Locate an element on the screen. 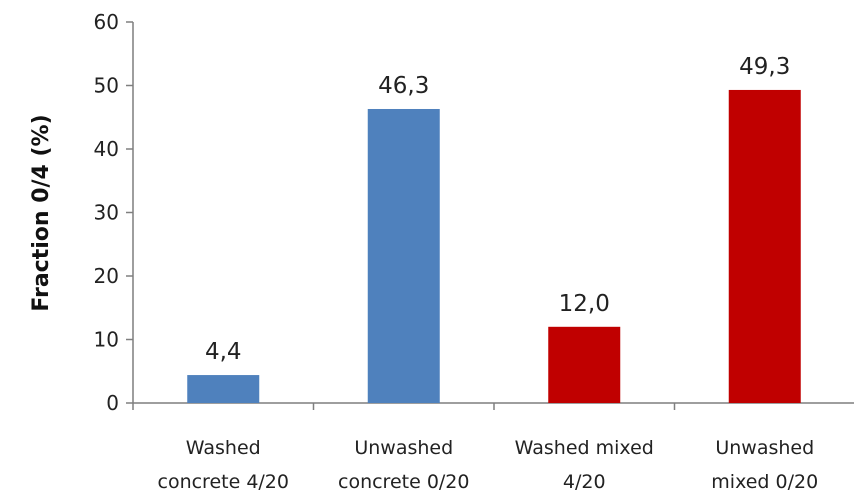 The width and height of the screenshot is (854, 500). x-category-label: Washed is located at coordinates (223, 448).